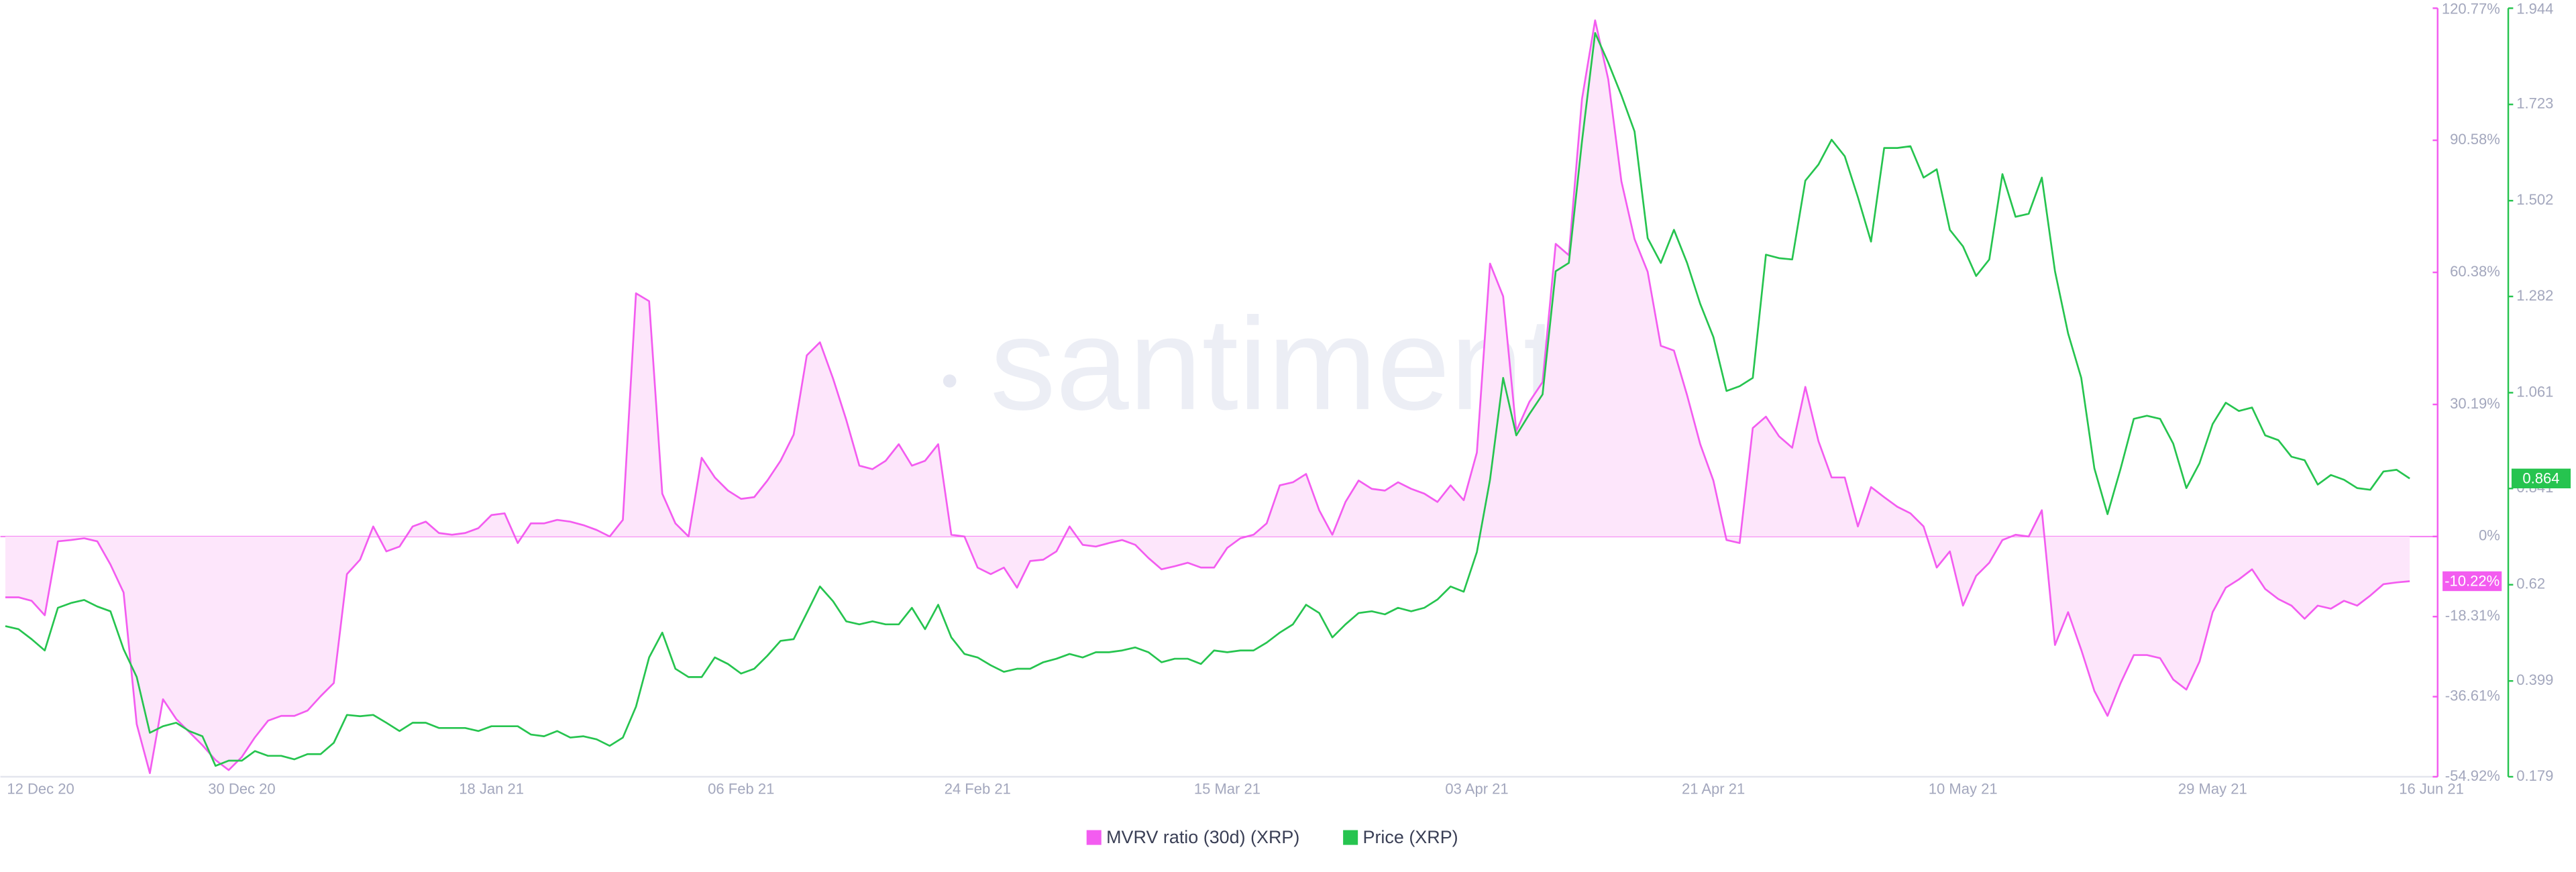 This screenshot has height=872, width=2576. I want to click on x-tick-label: 15 Mar 21, so click(1227, 788).